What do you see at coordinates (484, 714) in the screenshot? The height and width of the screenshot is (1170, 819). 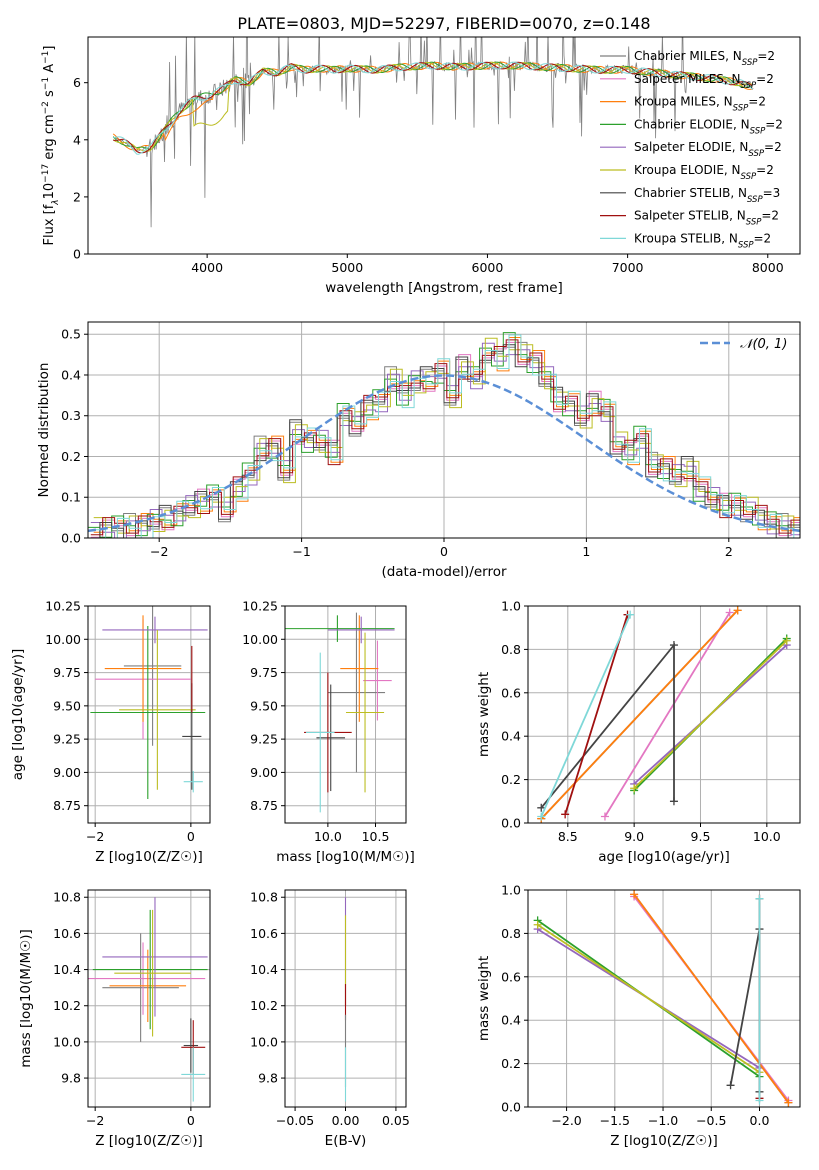 I see `massweight_vs_age-y-label: mass weight` at bounding box center [484, 714].